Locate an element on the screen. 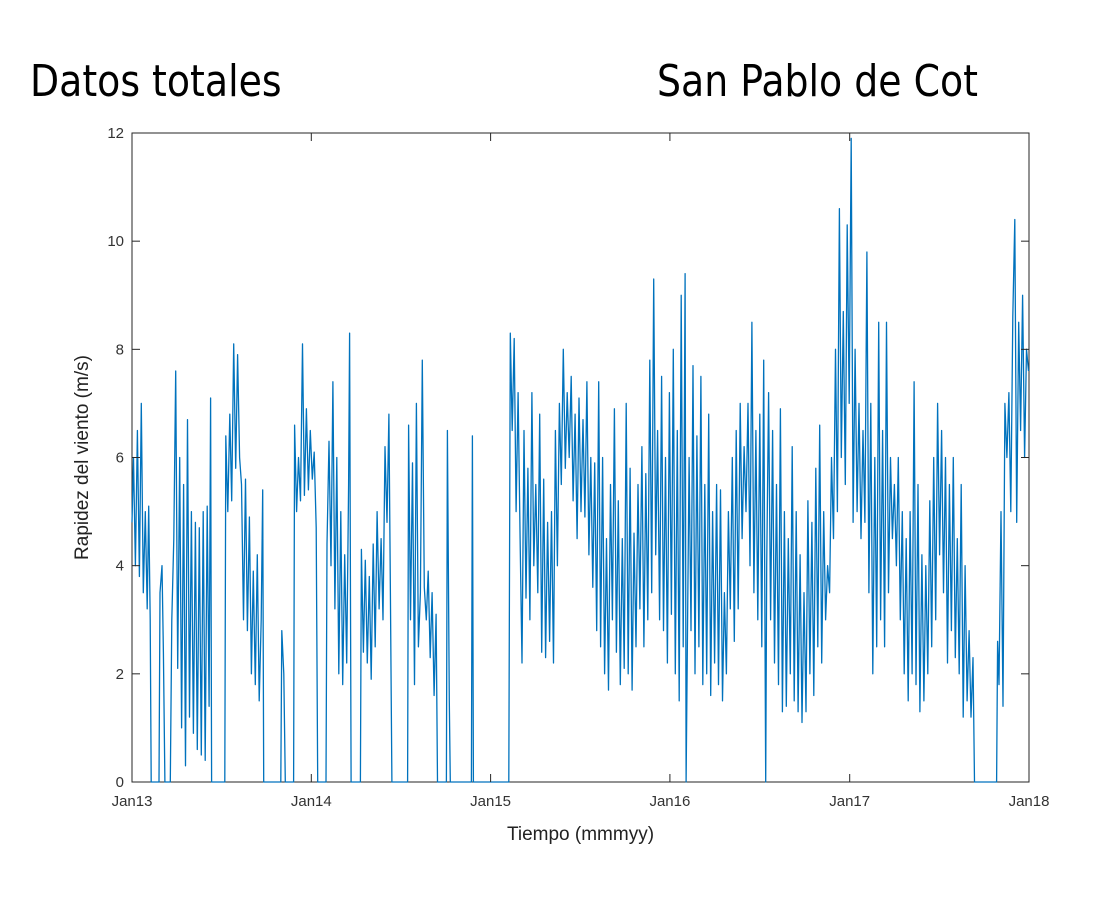 This screenshot has height=897, width=1096. x-tick-label: Jan14 is located at coordinates (311, 801).